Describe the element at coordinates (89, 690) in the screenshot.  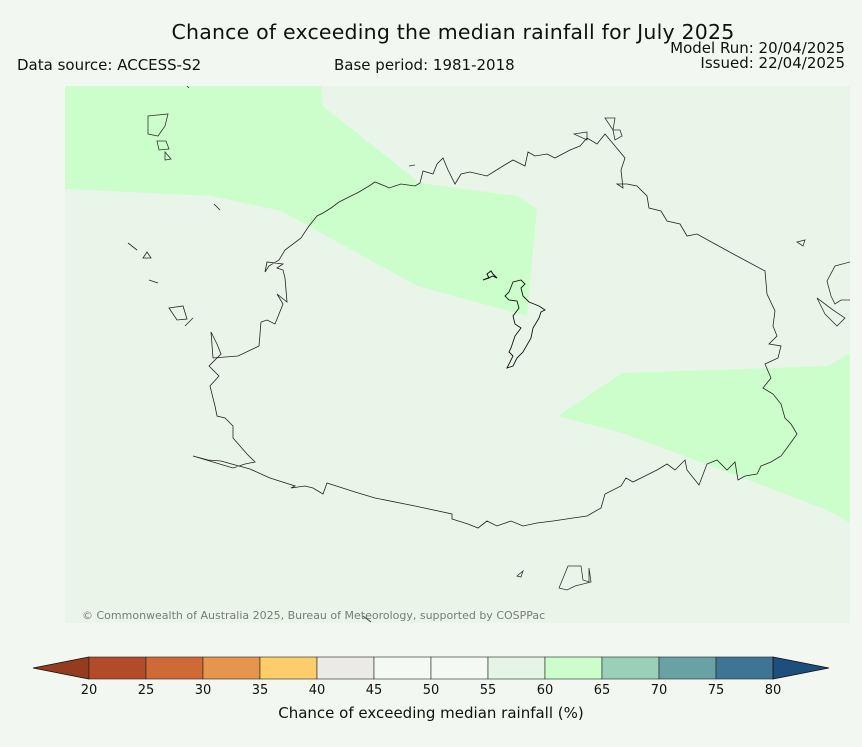
I see `colorbar-tick-label: 20` at that location.